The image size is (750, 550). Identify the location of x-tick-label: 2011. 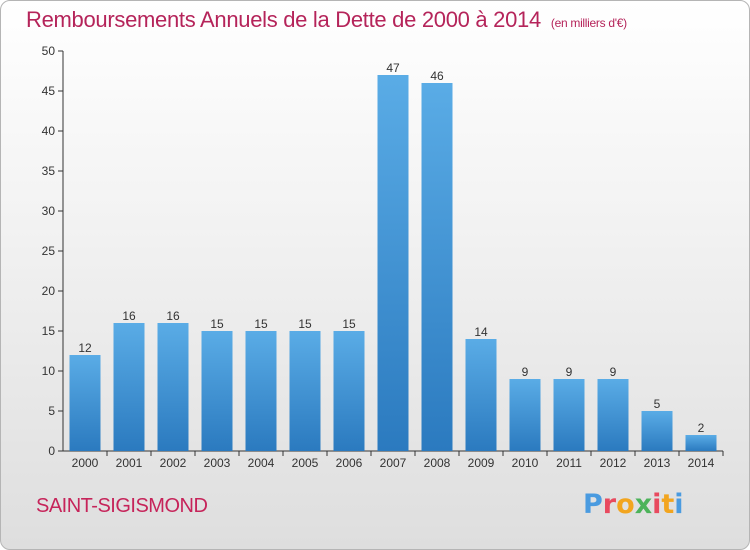
(569, 463).